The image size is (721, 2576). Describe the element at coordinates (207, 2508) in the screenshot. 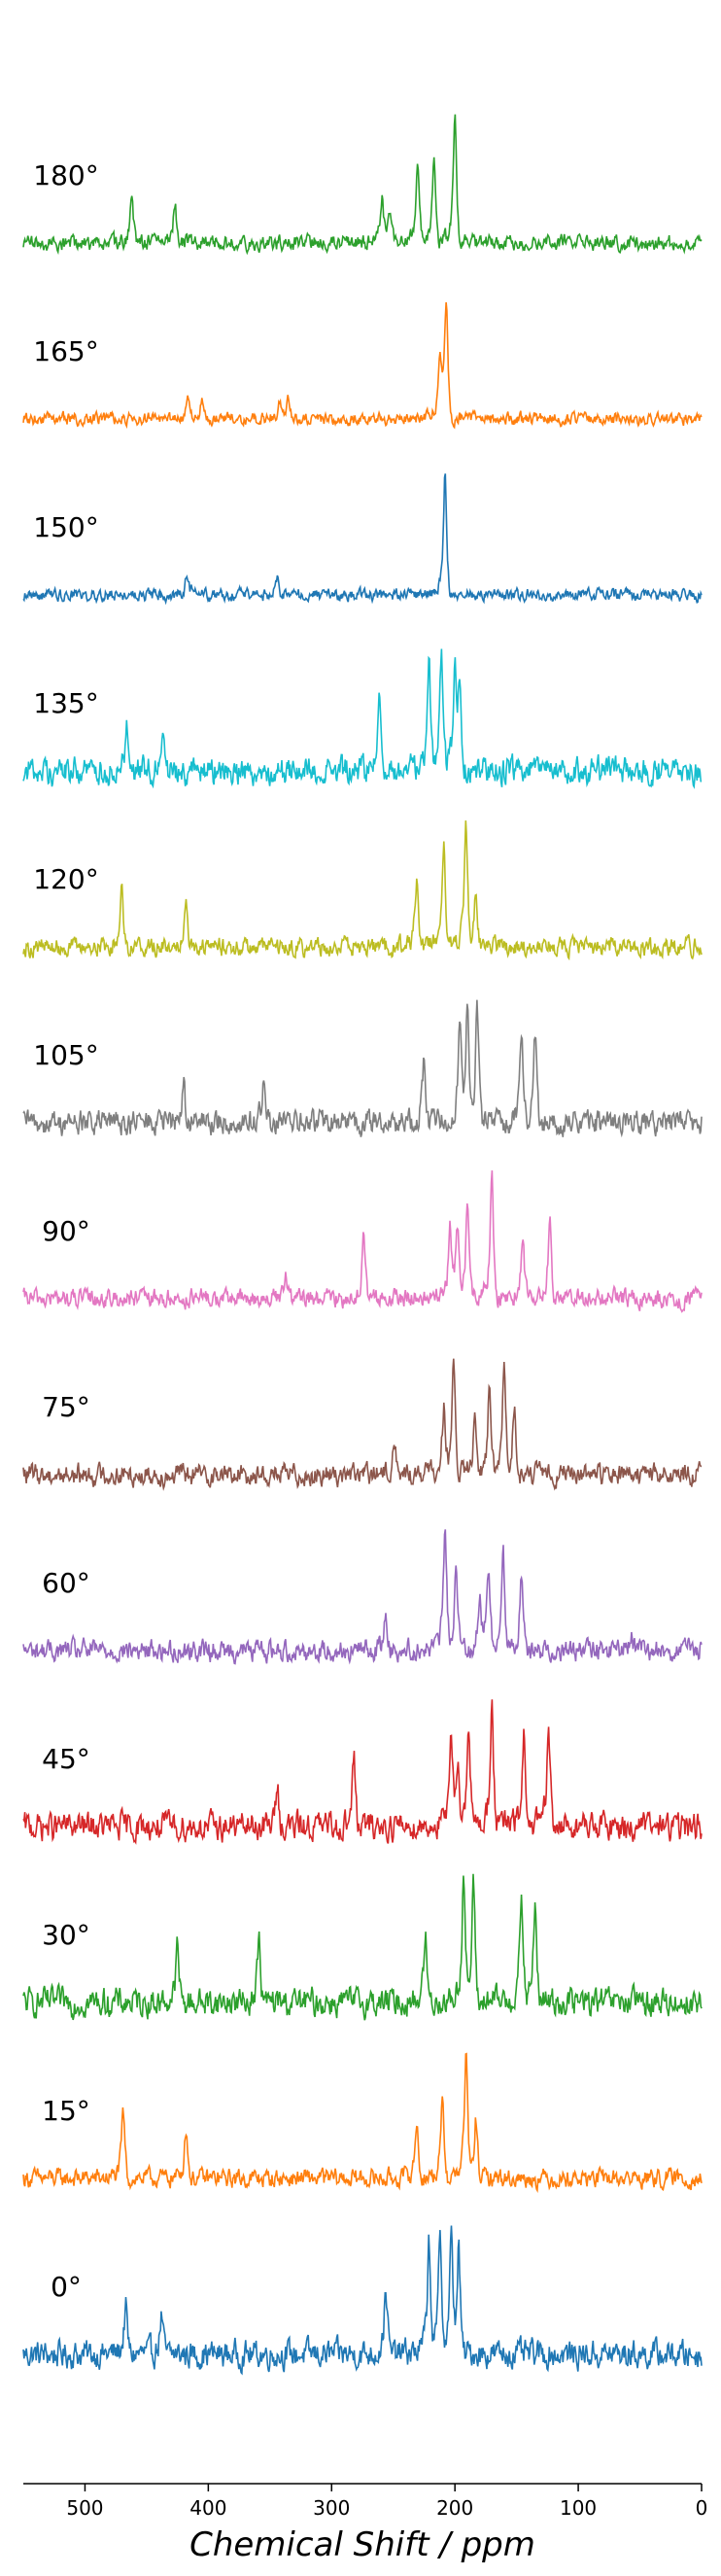

I see `x-tick-label: 400` at that location.